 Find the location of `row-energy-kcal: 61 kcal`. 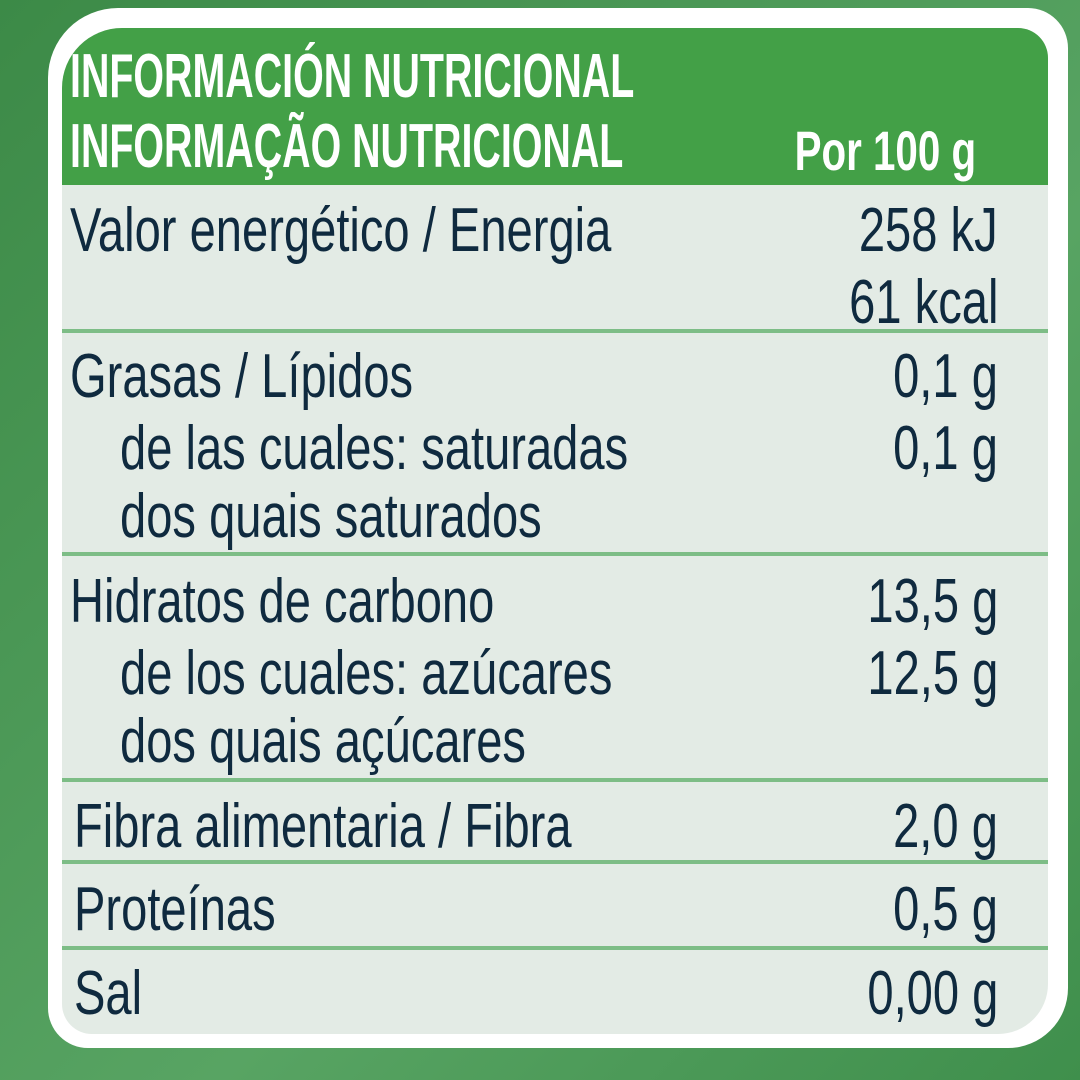

row-energy-kcal: 61 kcal is located at coordinates (923, 302).